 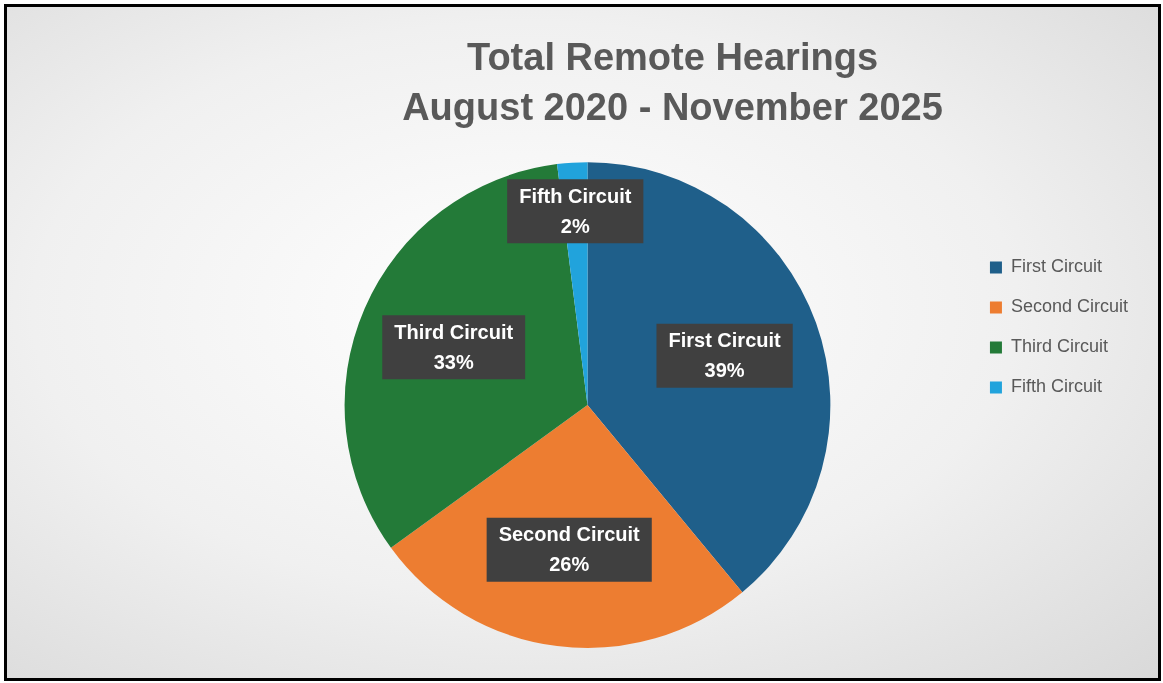 I want to click on slice-label: Second Circuit, so click(x=569, y=534).